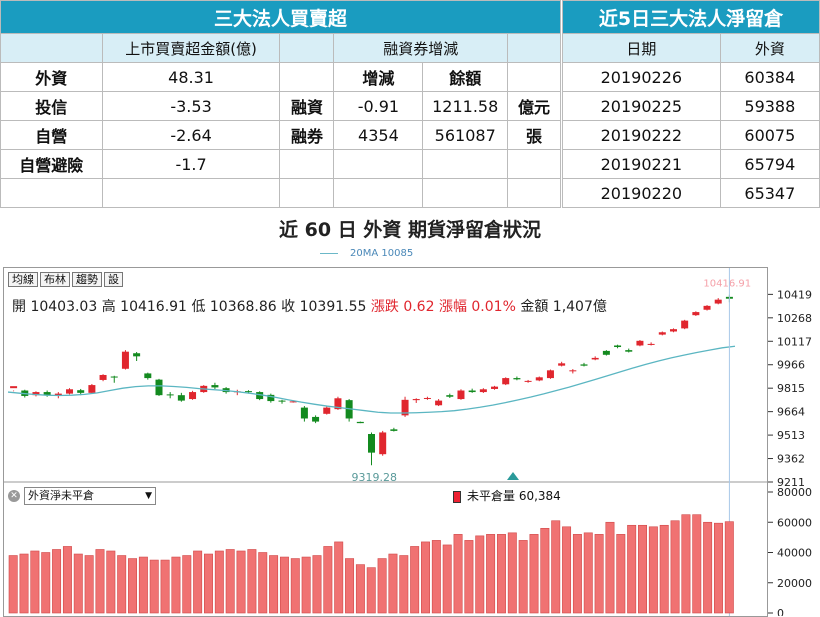 This screenshot has height=617, width=820. What do you see at coordinates (324, 307) in the screenshot?
I see `close-value: 收 10391.55` at bounding box center [324, 307].